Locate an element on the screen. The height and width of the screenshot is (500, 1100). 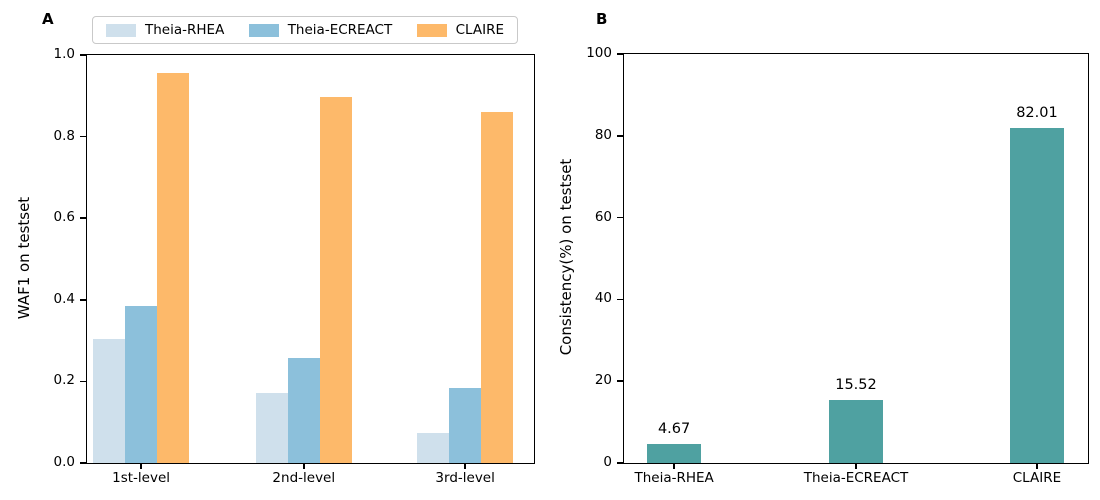
panel-a-label: A is located at coordinates (48, 19).